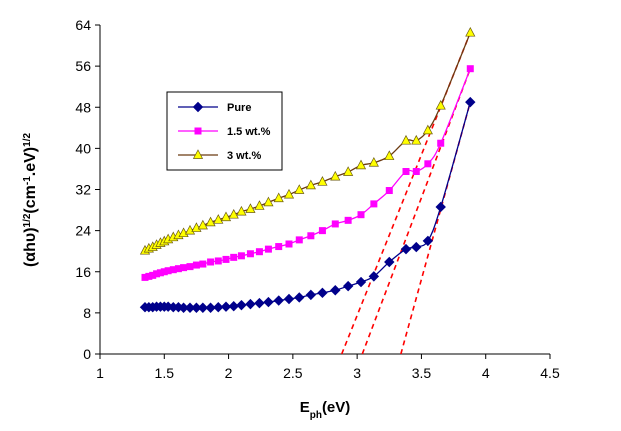 The height and width of the screenshot is (431, 621). Describe the element at coordinates (83, 272) in the screenshot. I see `y-tick-label: 16` at that location.